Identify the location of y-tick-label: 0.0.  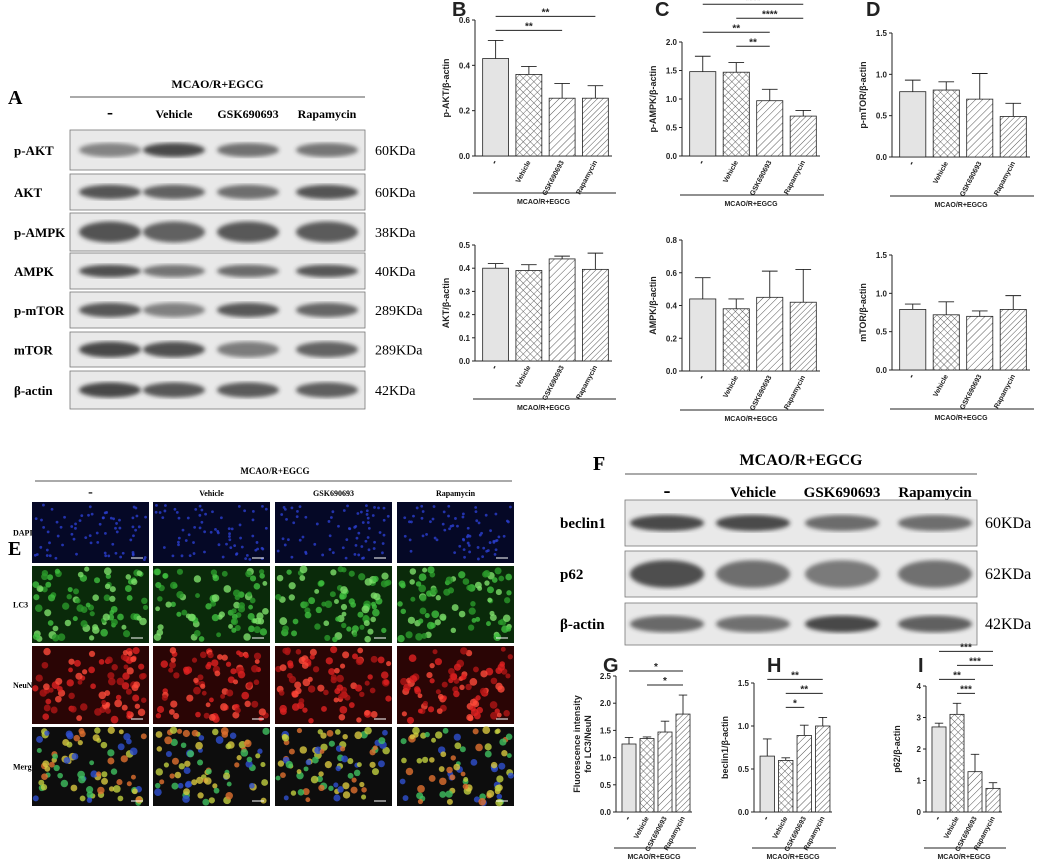
(465, 156).